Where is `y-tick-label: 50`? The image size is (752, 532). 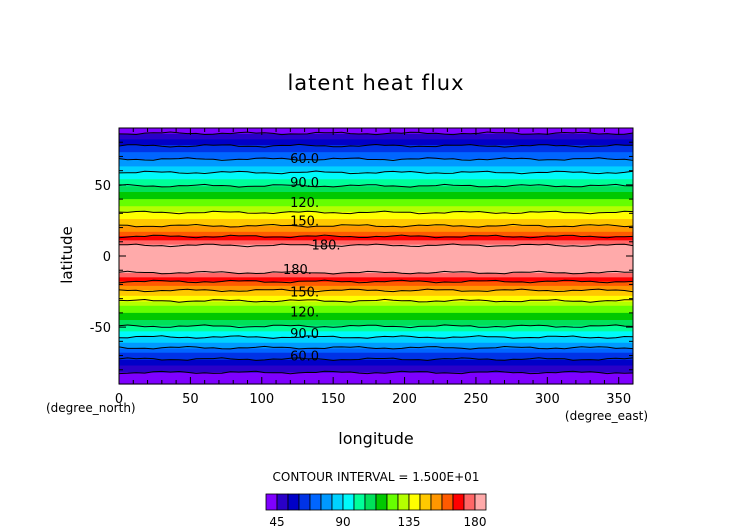 y-tick-label: 50 is located at coordinates (102, 186).